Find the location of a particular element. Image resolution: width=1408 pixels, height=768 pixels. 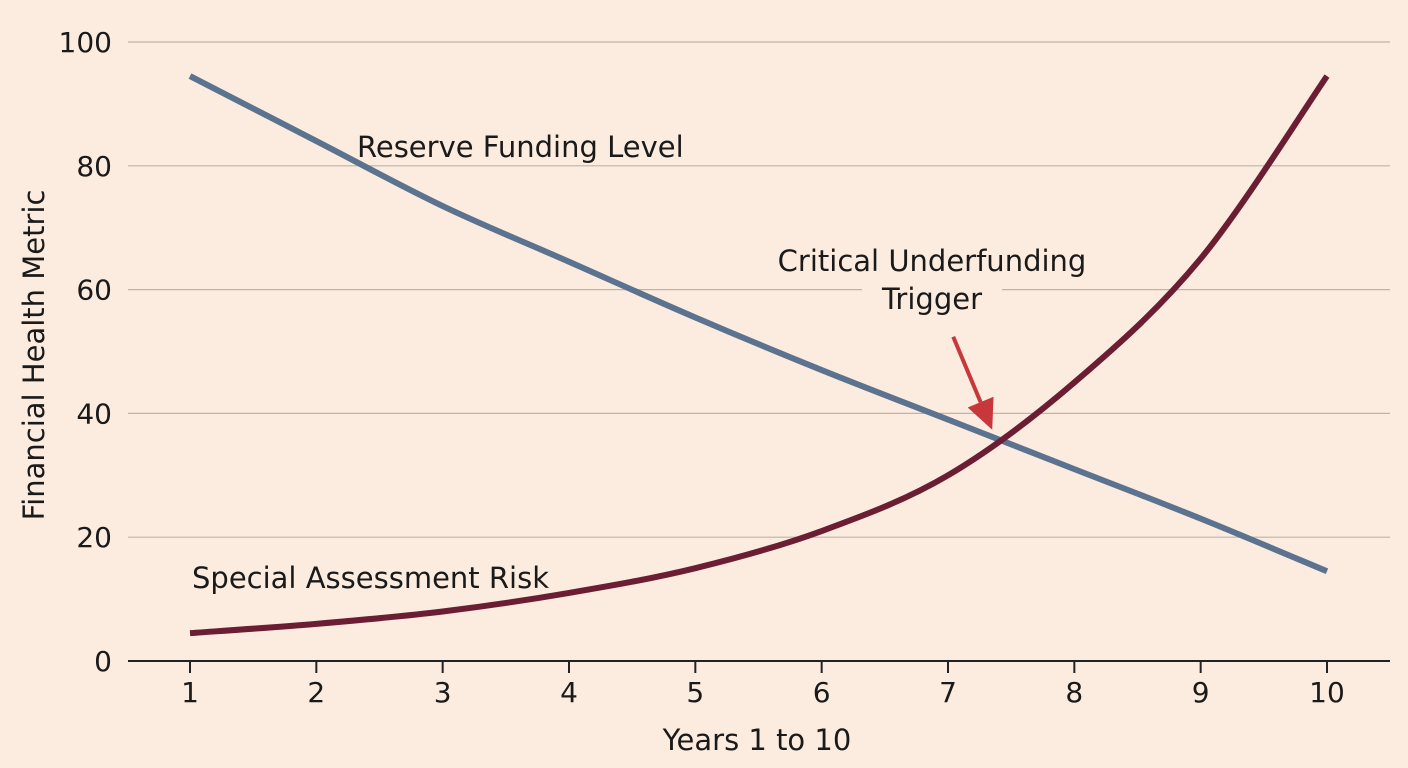

series-label-reserve-funding: Reserve Funding Level is located at coordinates (520, 147).